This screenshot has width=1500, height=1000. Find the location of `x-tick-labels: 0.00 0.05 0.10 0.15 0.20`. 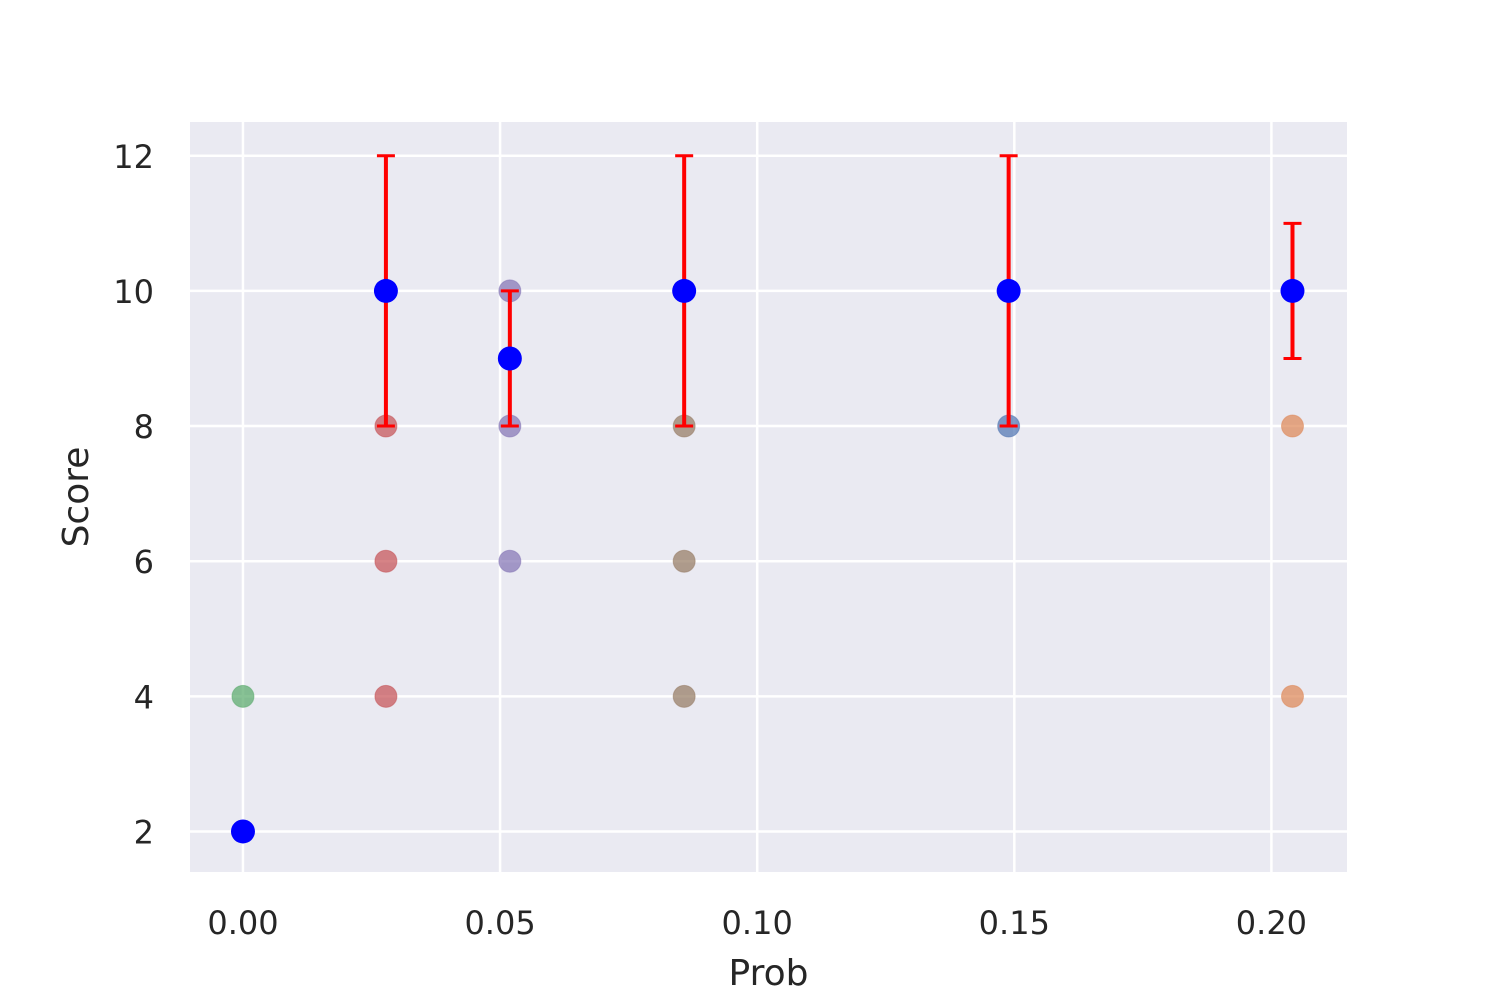

x-tick-labels: 0.00 0.05 0.10 0.15 0.20 is located at coordinates (757, 923).